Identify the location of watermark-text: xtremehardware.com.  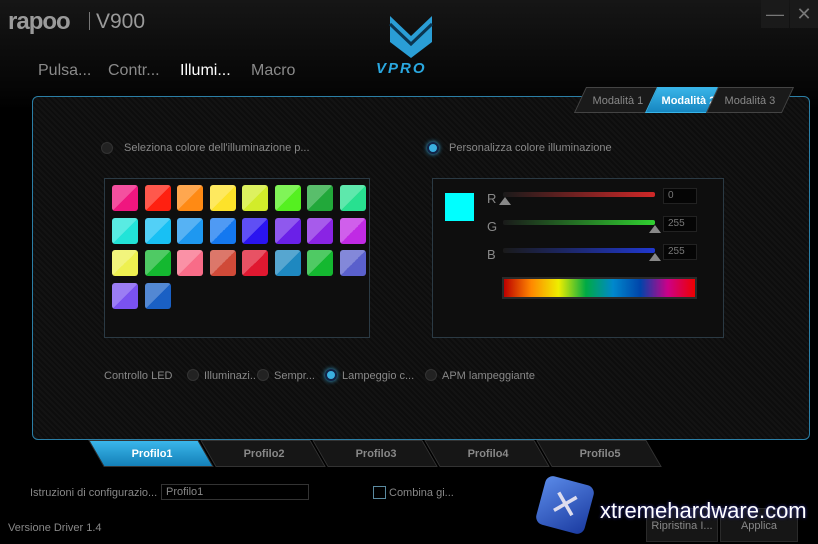
(703, 510).